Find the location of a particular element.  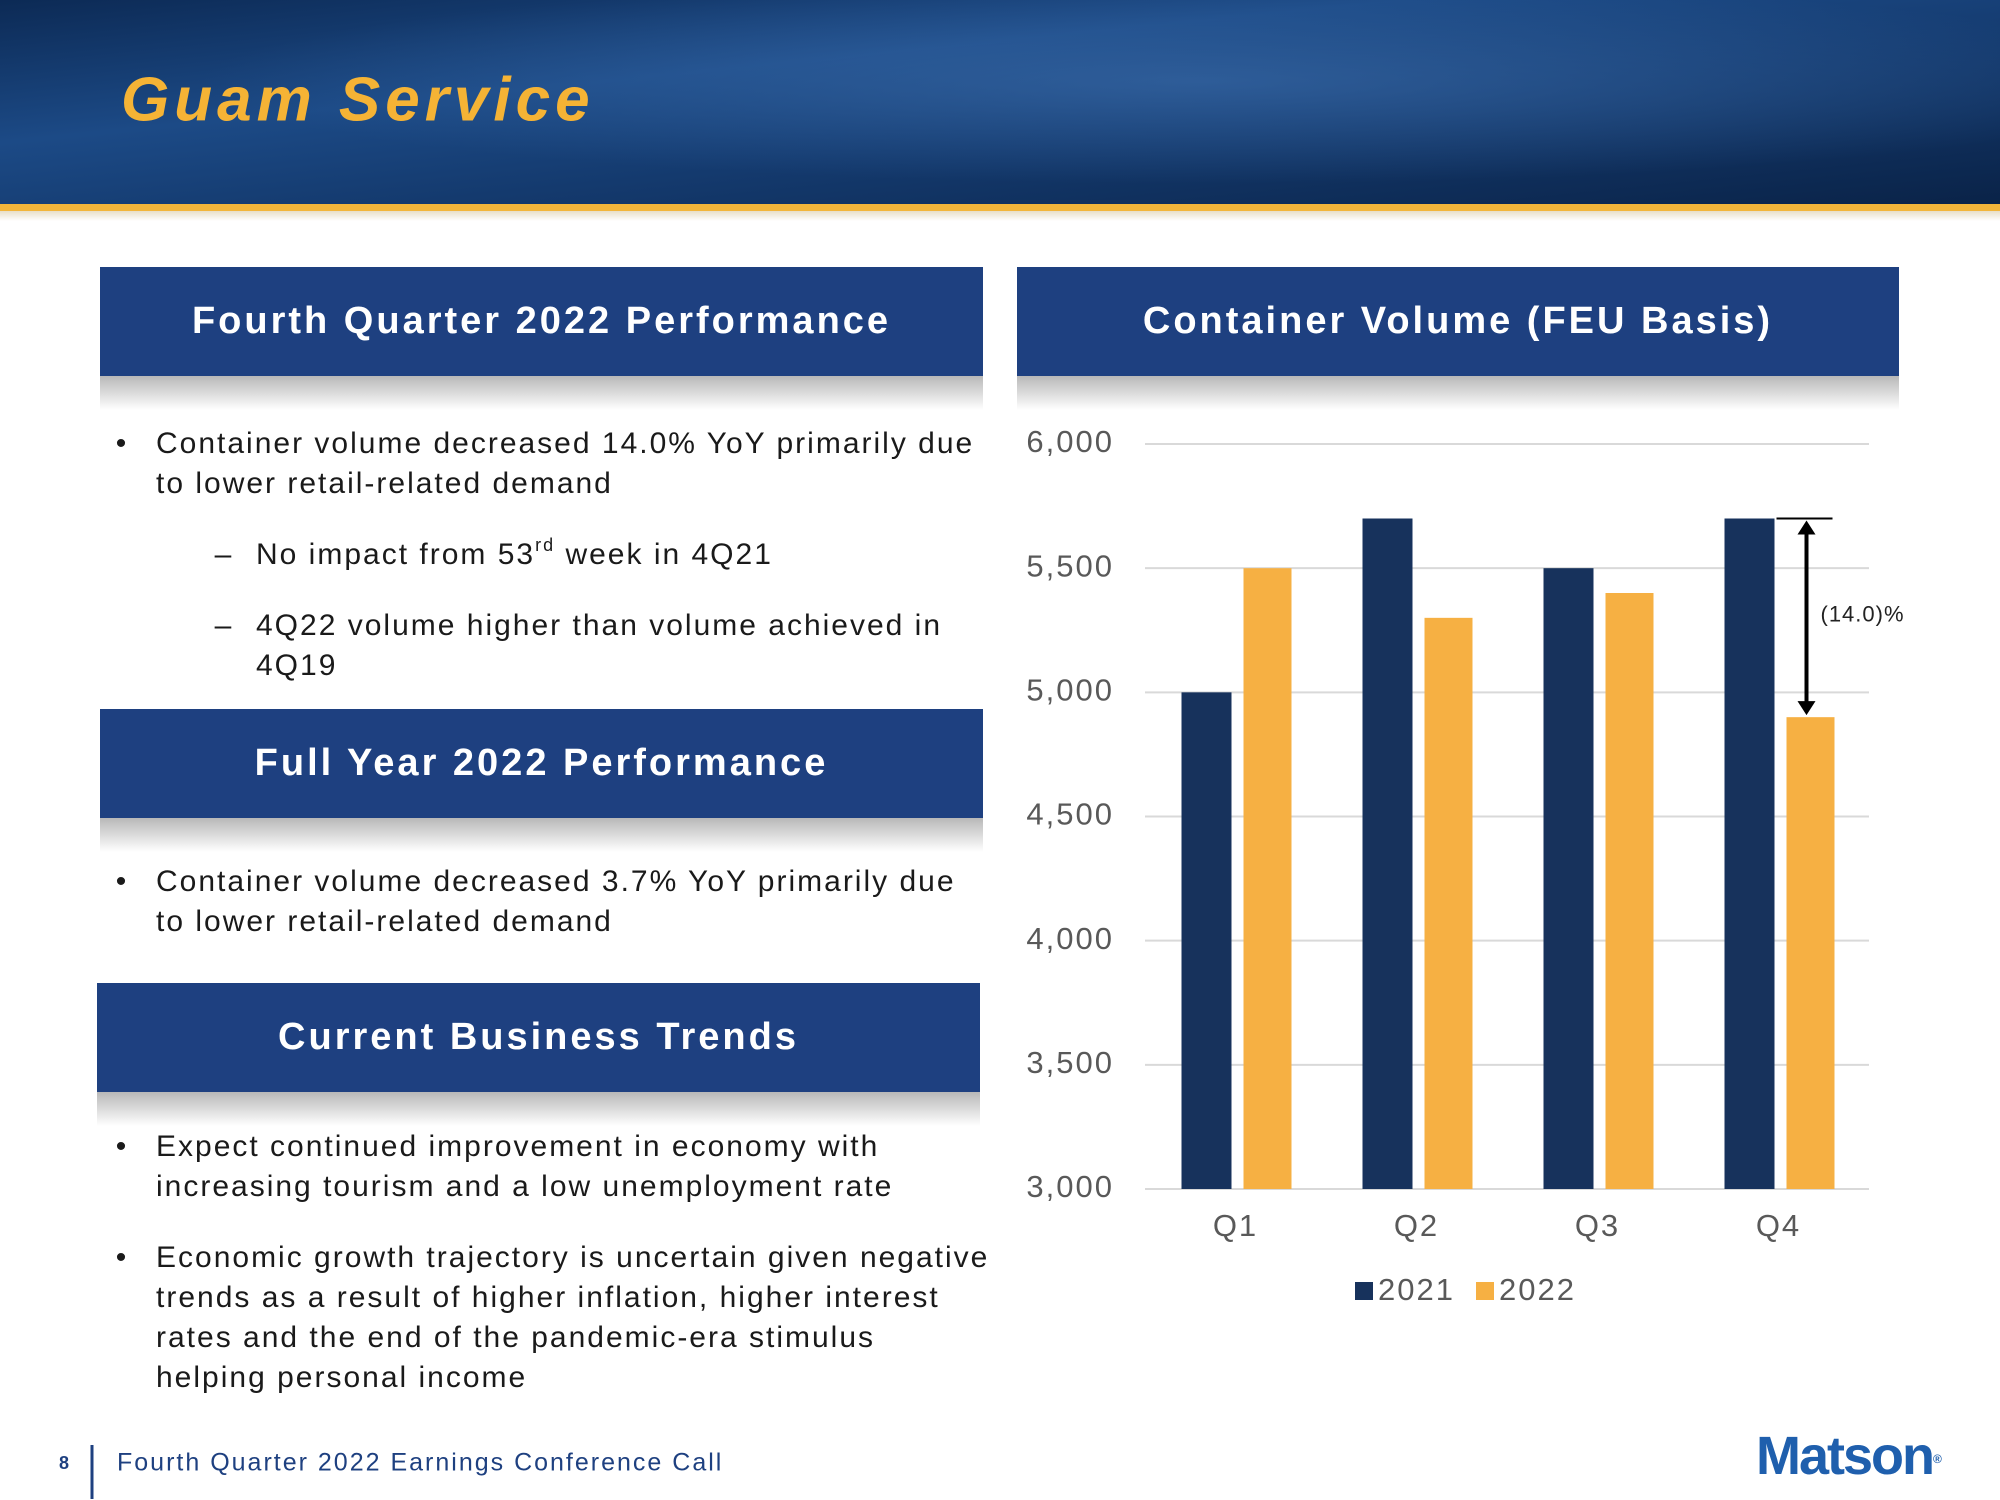

x-tick-label: Q3 is located at coordinates (1597, 1225).